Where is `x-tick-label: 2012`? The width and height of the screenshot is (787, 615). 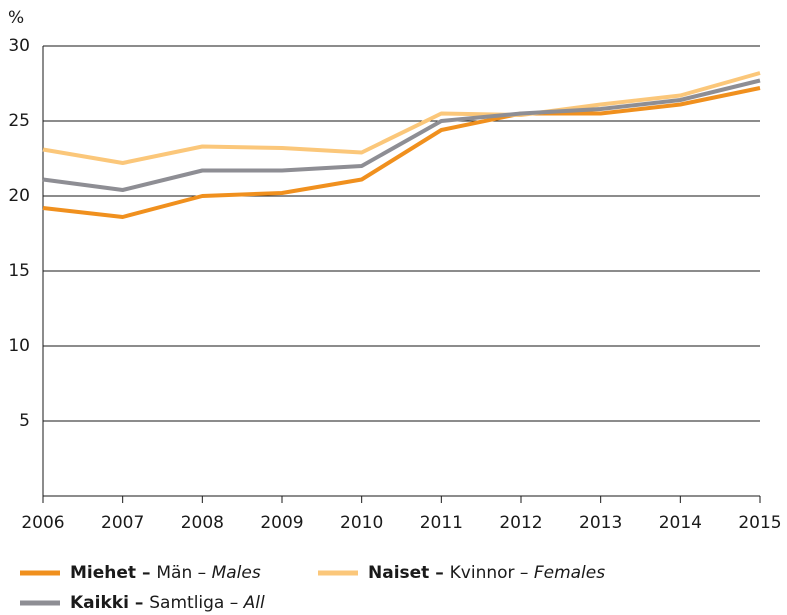
x-tick-label: 2012 is located at coordinates (520, 523).